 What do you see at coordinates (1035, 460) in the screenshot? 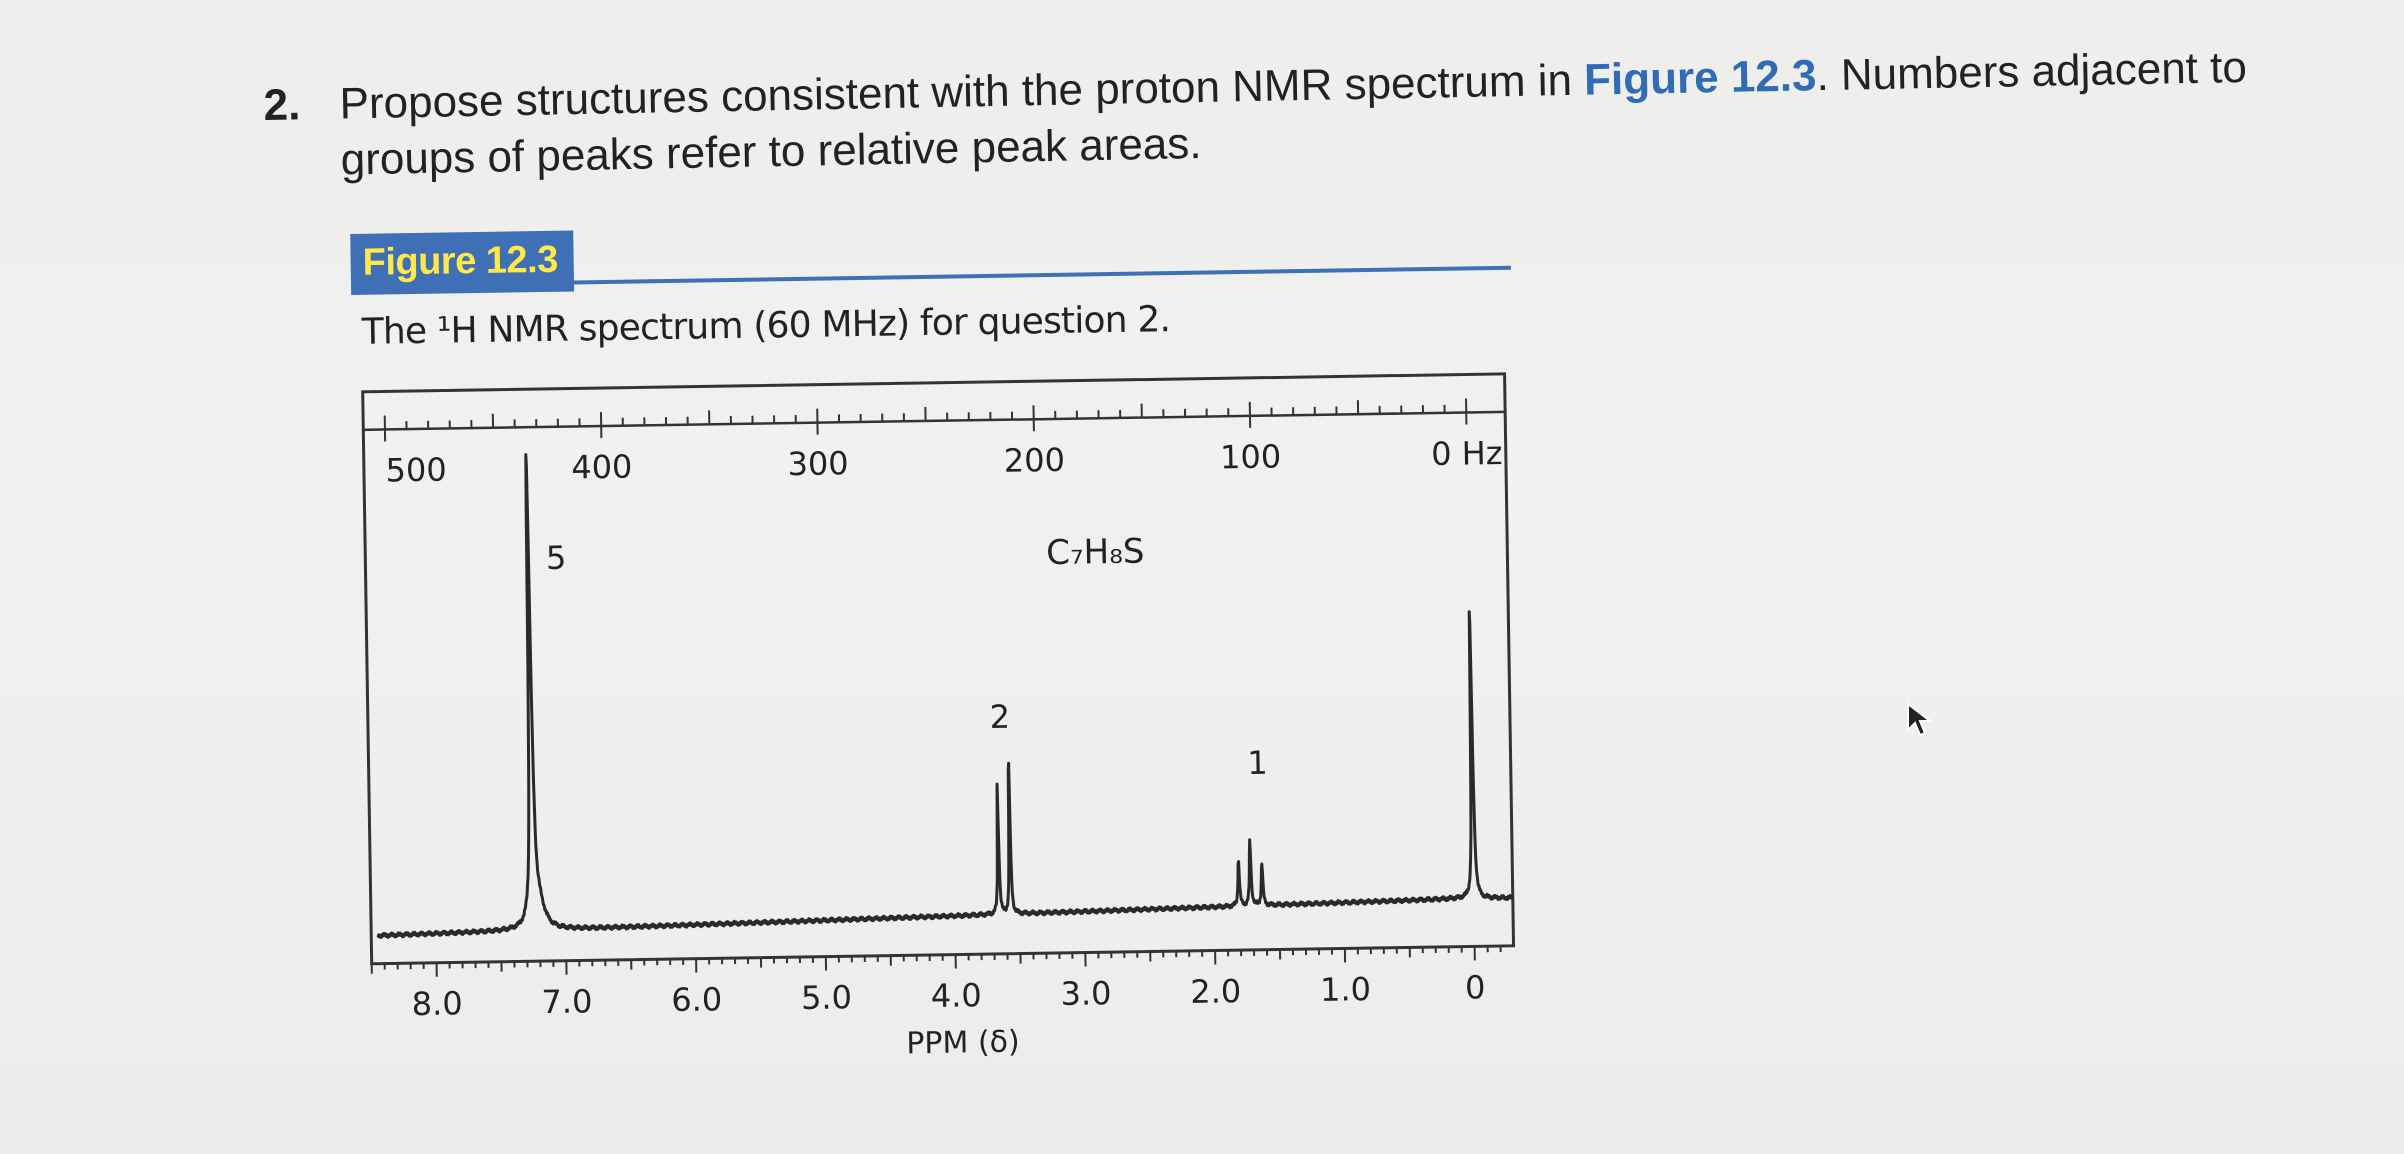
I see `hz-tick-label: 200` at bounding box center [1035, 460].